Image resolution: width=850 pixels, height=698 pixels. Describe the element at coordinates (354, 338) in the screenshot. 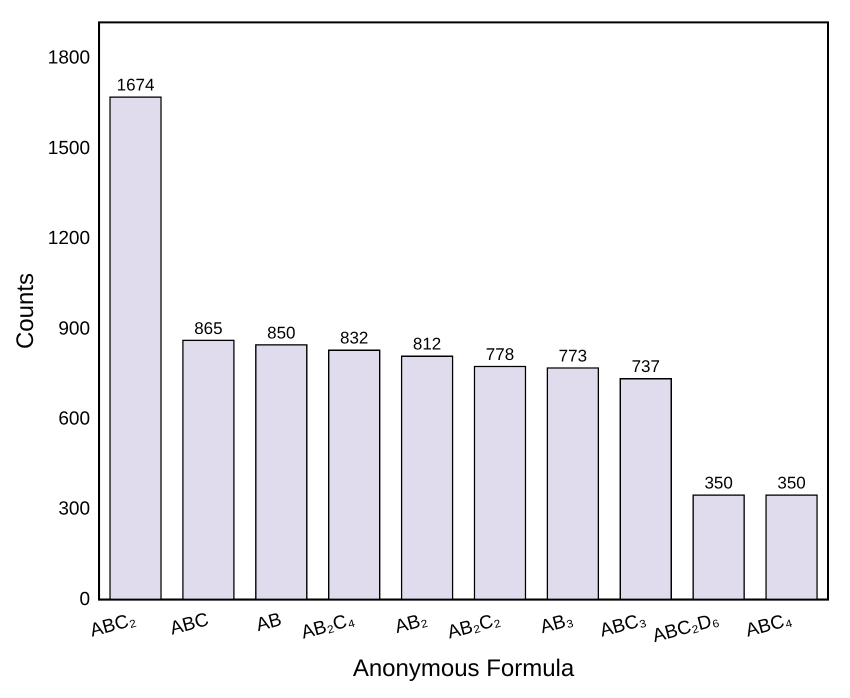

I see `data-label: 832` at that location.